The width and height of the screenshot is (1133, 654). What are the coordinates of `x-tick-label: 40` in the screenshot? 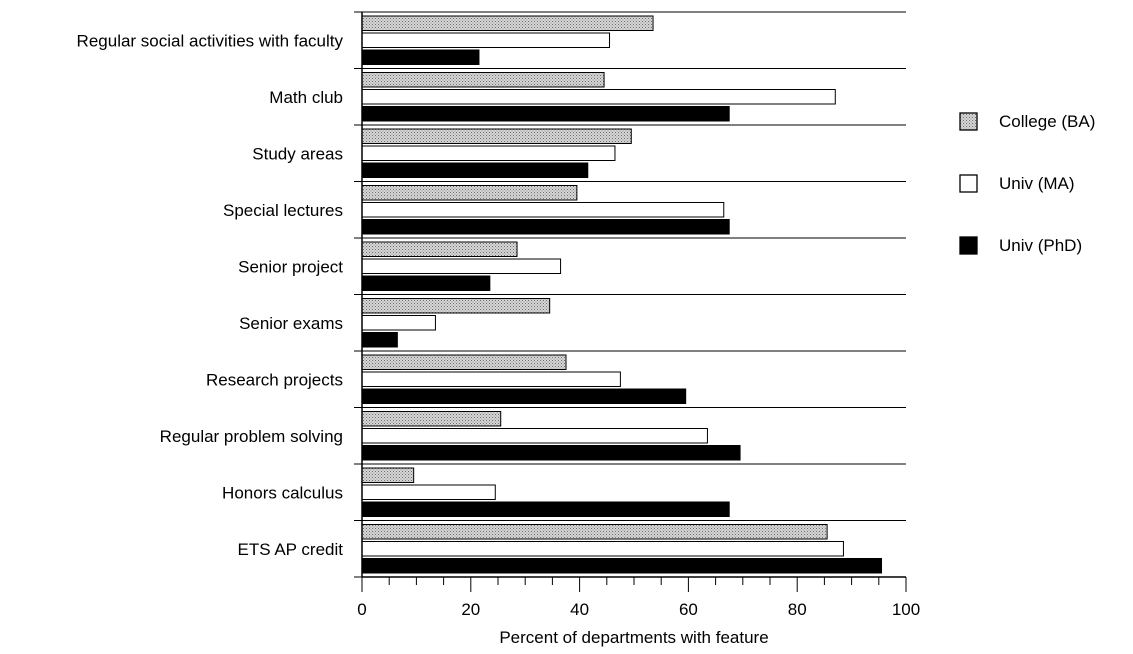 It's located at (579, 609).